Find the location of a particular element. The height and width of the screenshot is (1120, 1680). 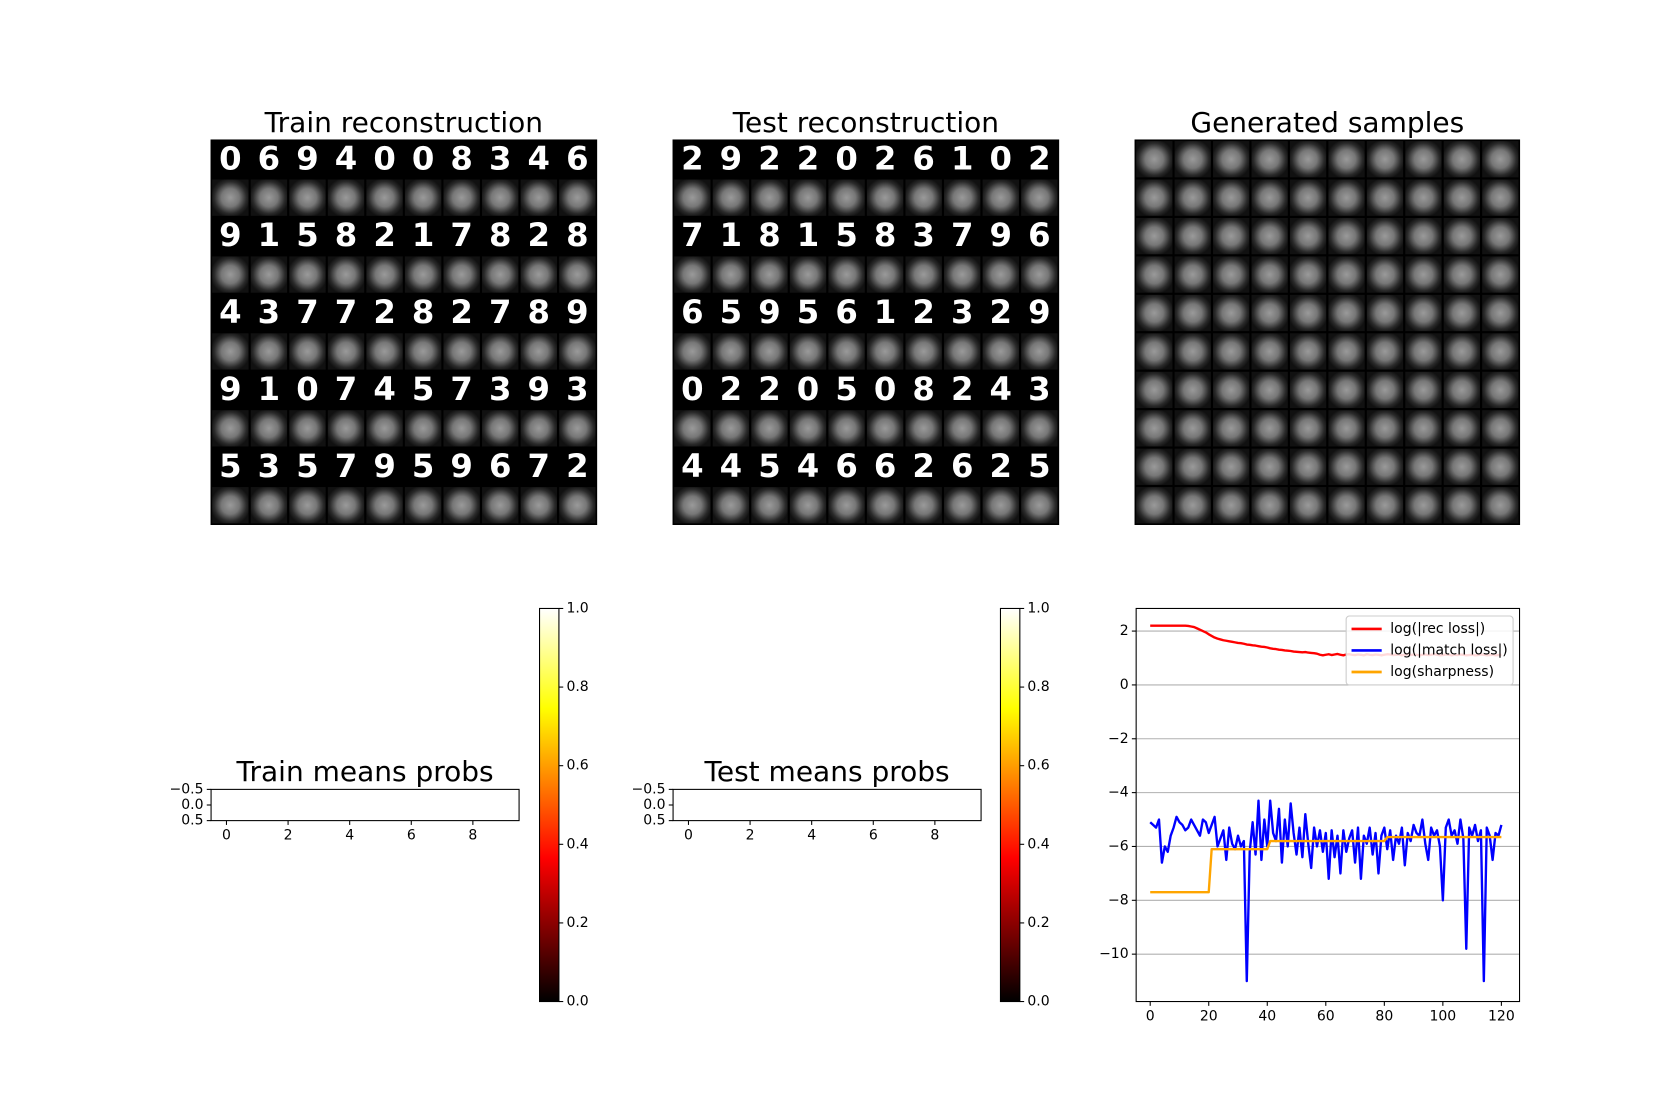

x-tick-label: 0 is located at coordinates (226, 836).